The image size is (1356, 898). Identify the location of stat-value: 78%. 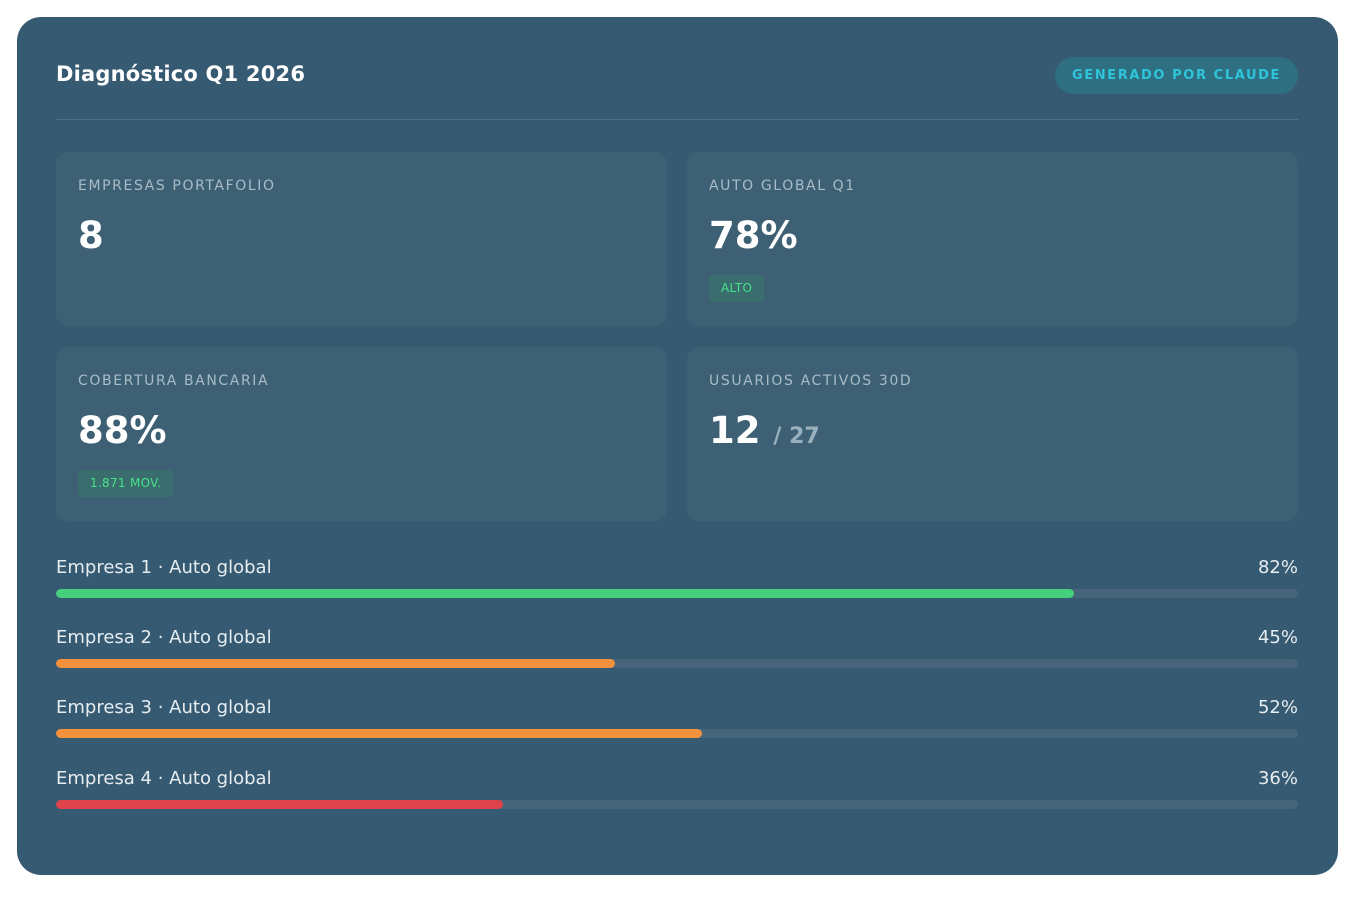
(753, 235).